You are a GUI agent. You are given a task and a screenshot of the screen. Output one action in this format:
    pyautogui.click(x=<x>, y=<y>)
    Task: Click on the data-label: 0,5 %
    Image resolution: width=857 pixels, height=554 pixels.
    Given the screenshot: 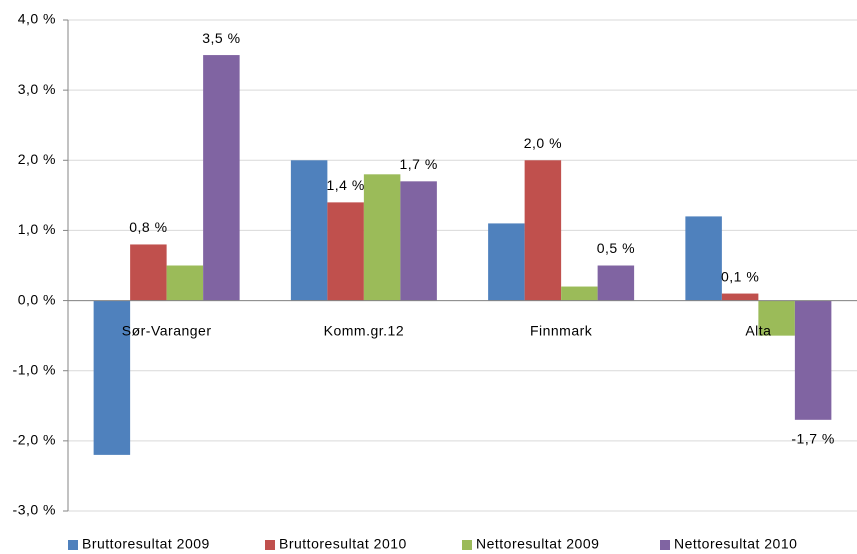 What is the action you would take?
    pyautogui.click(x=616, y=248)
    